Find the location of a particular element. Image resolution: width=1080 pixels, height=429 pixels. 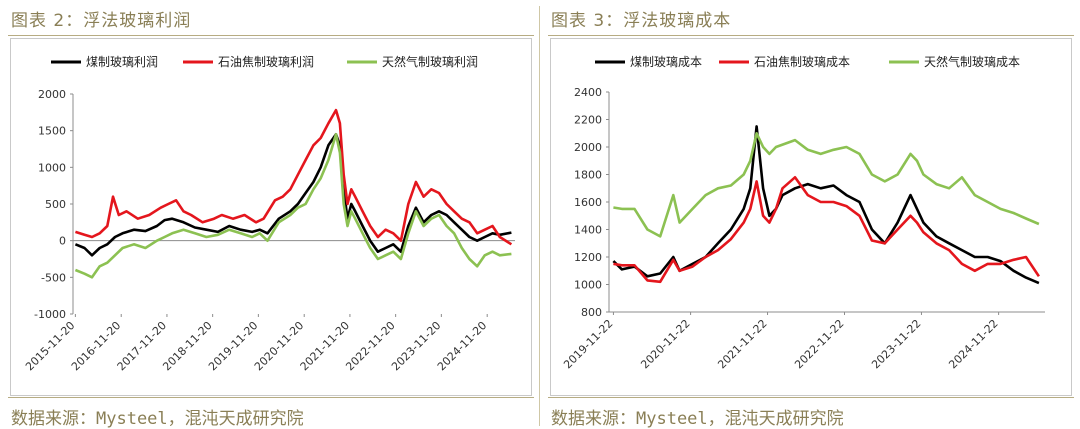

y-tick-label: -1000 is located at coordinates (50, 314).